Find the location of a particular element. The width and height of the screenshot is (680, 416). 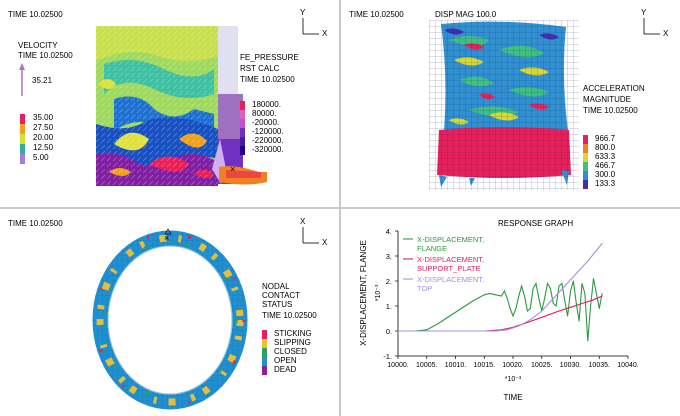

velocity-legend-label: 35.00 is located at coordinates (43, 117).